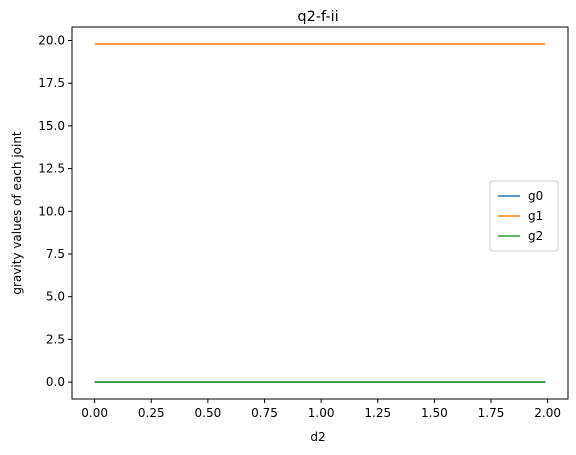 This screenshot has width=576, height=455. What do you see at coordinates (491, 413) in the screenshot?
I see `x-tick-label: 1.75` at bounding box center [491, 413].